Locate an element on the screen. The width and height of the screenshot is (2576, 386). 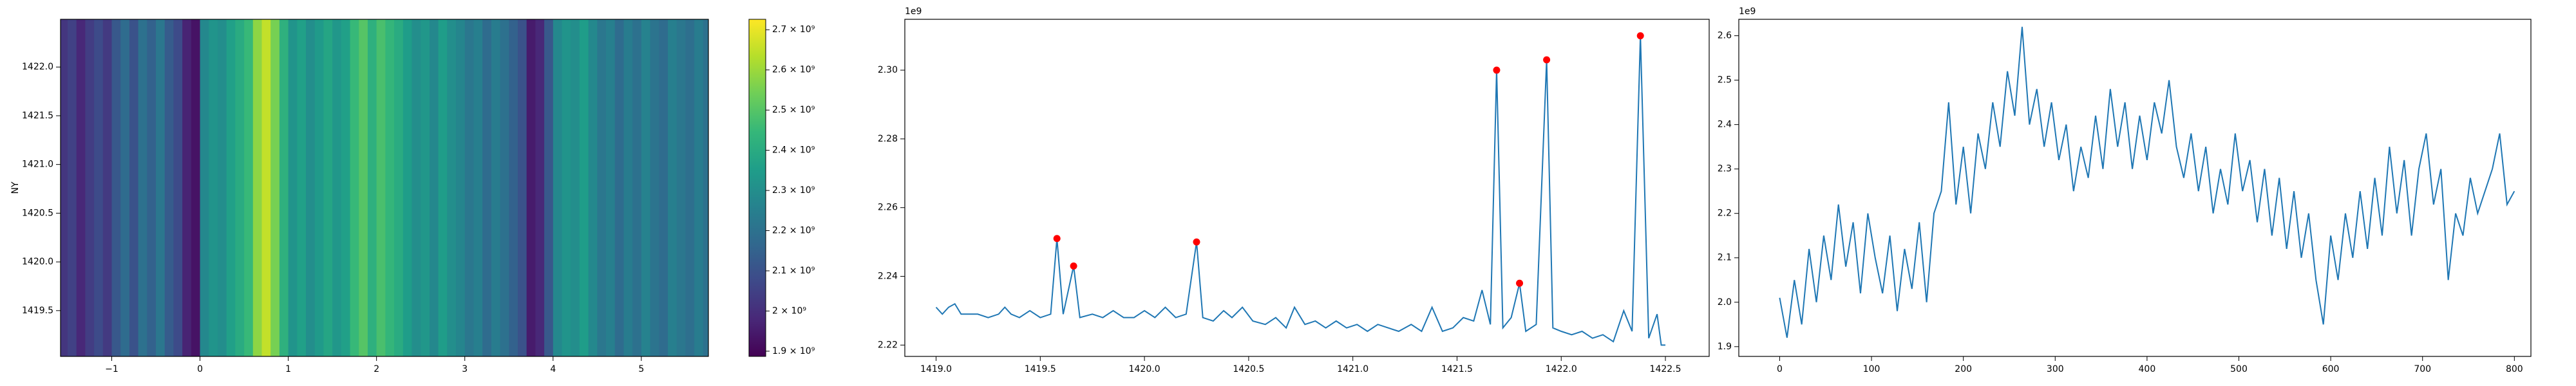
y-tick-label: 2.24 is located at coordinates (888, 276).